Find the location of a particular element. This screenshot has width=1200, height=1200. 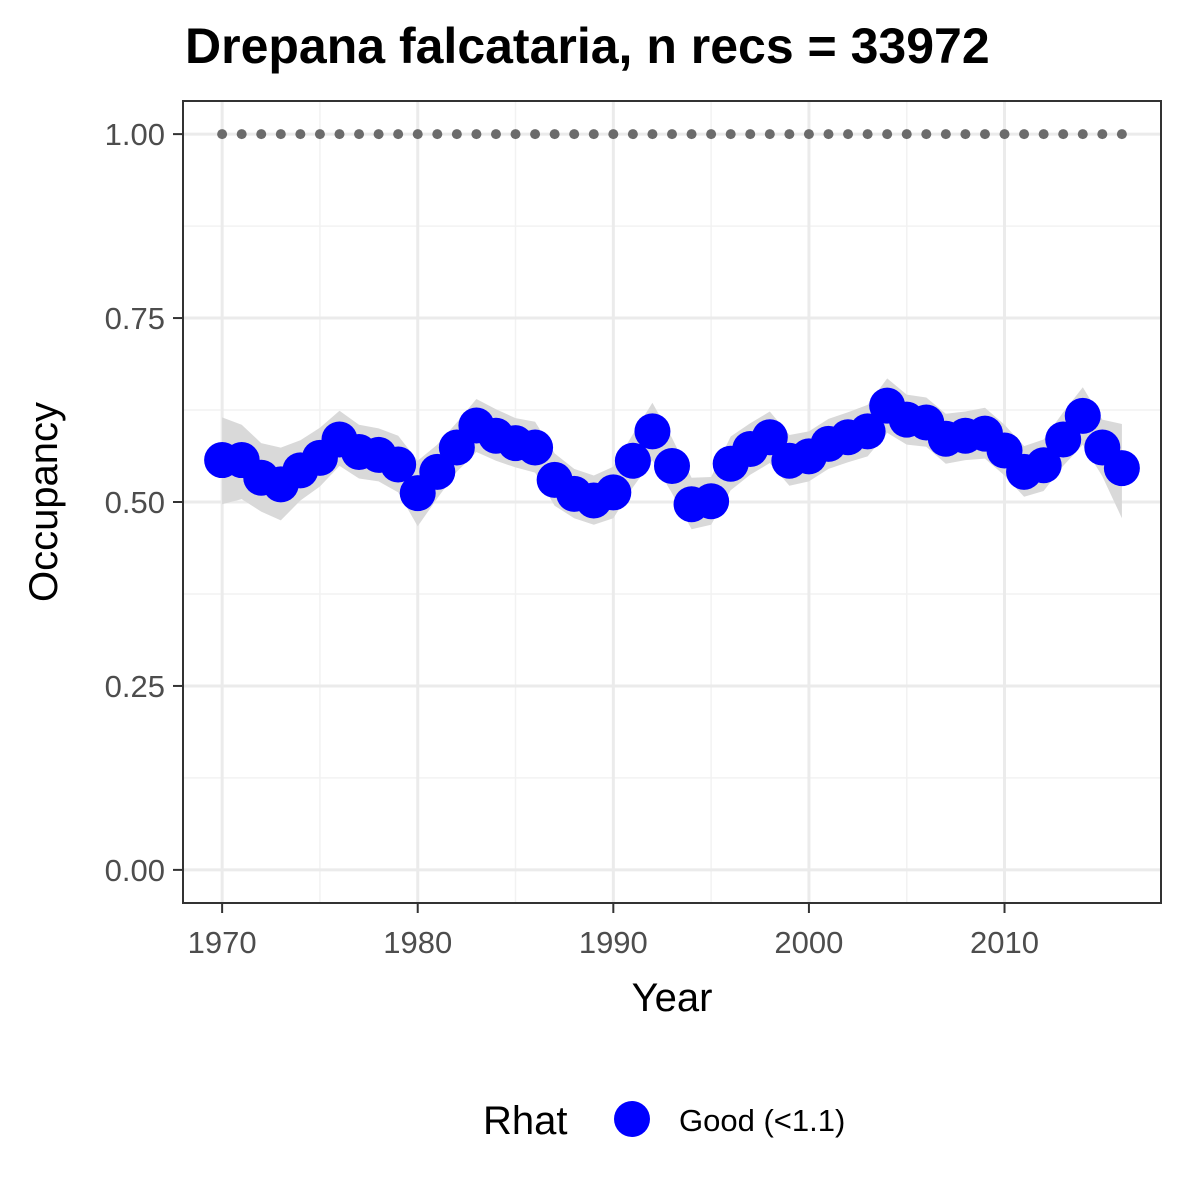

legend-key-good is located at coordinates (632, 1119).